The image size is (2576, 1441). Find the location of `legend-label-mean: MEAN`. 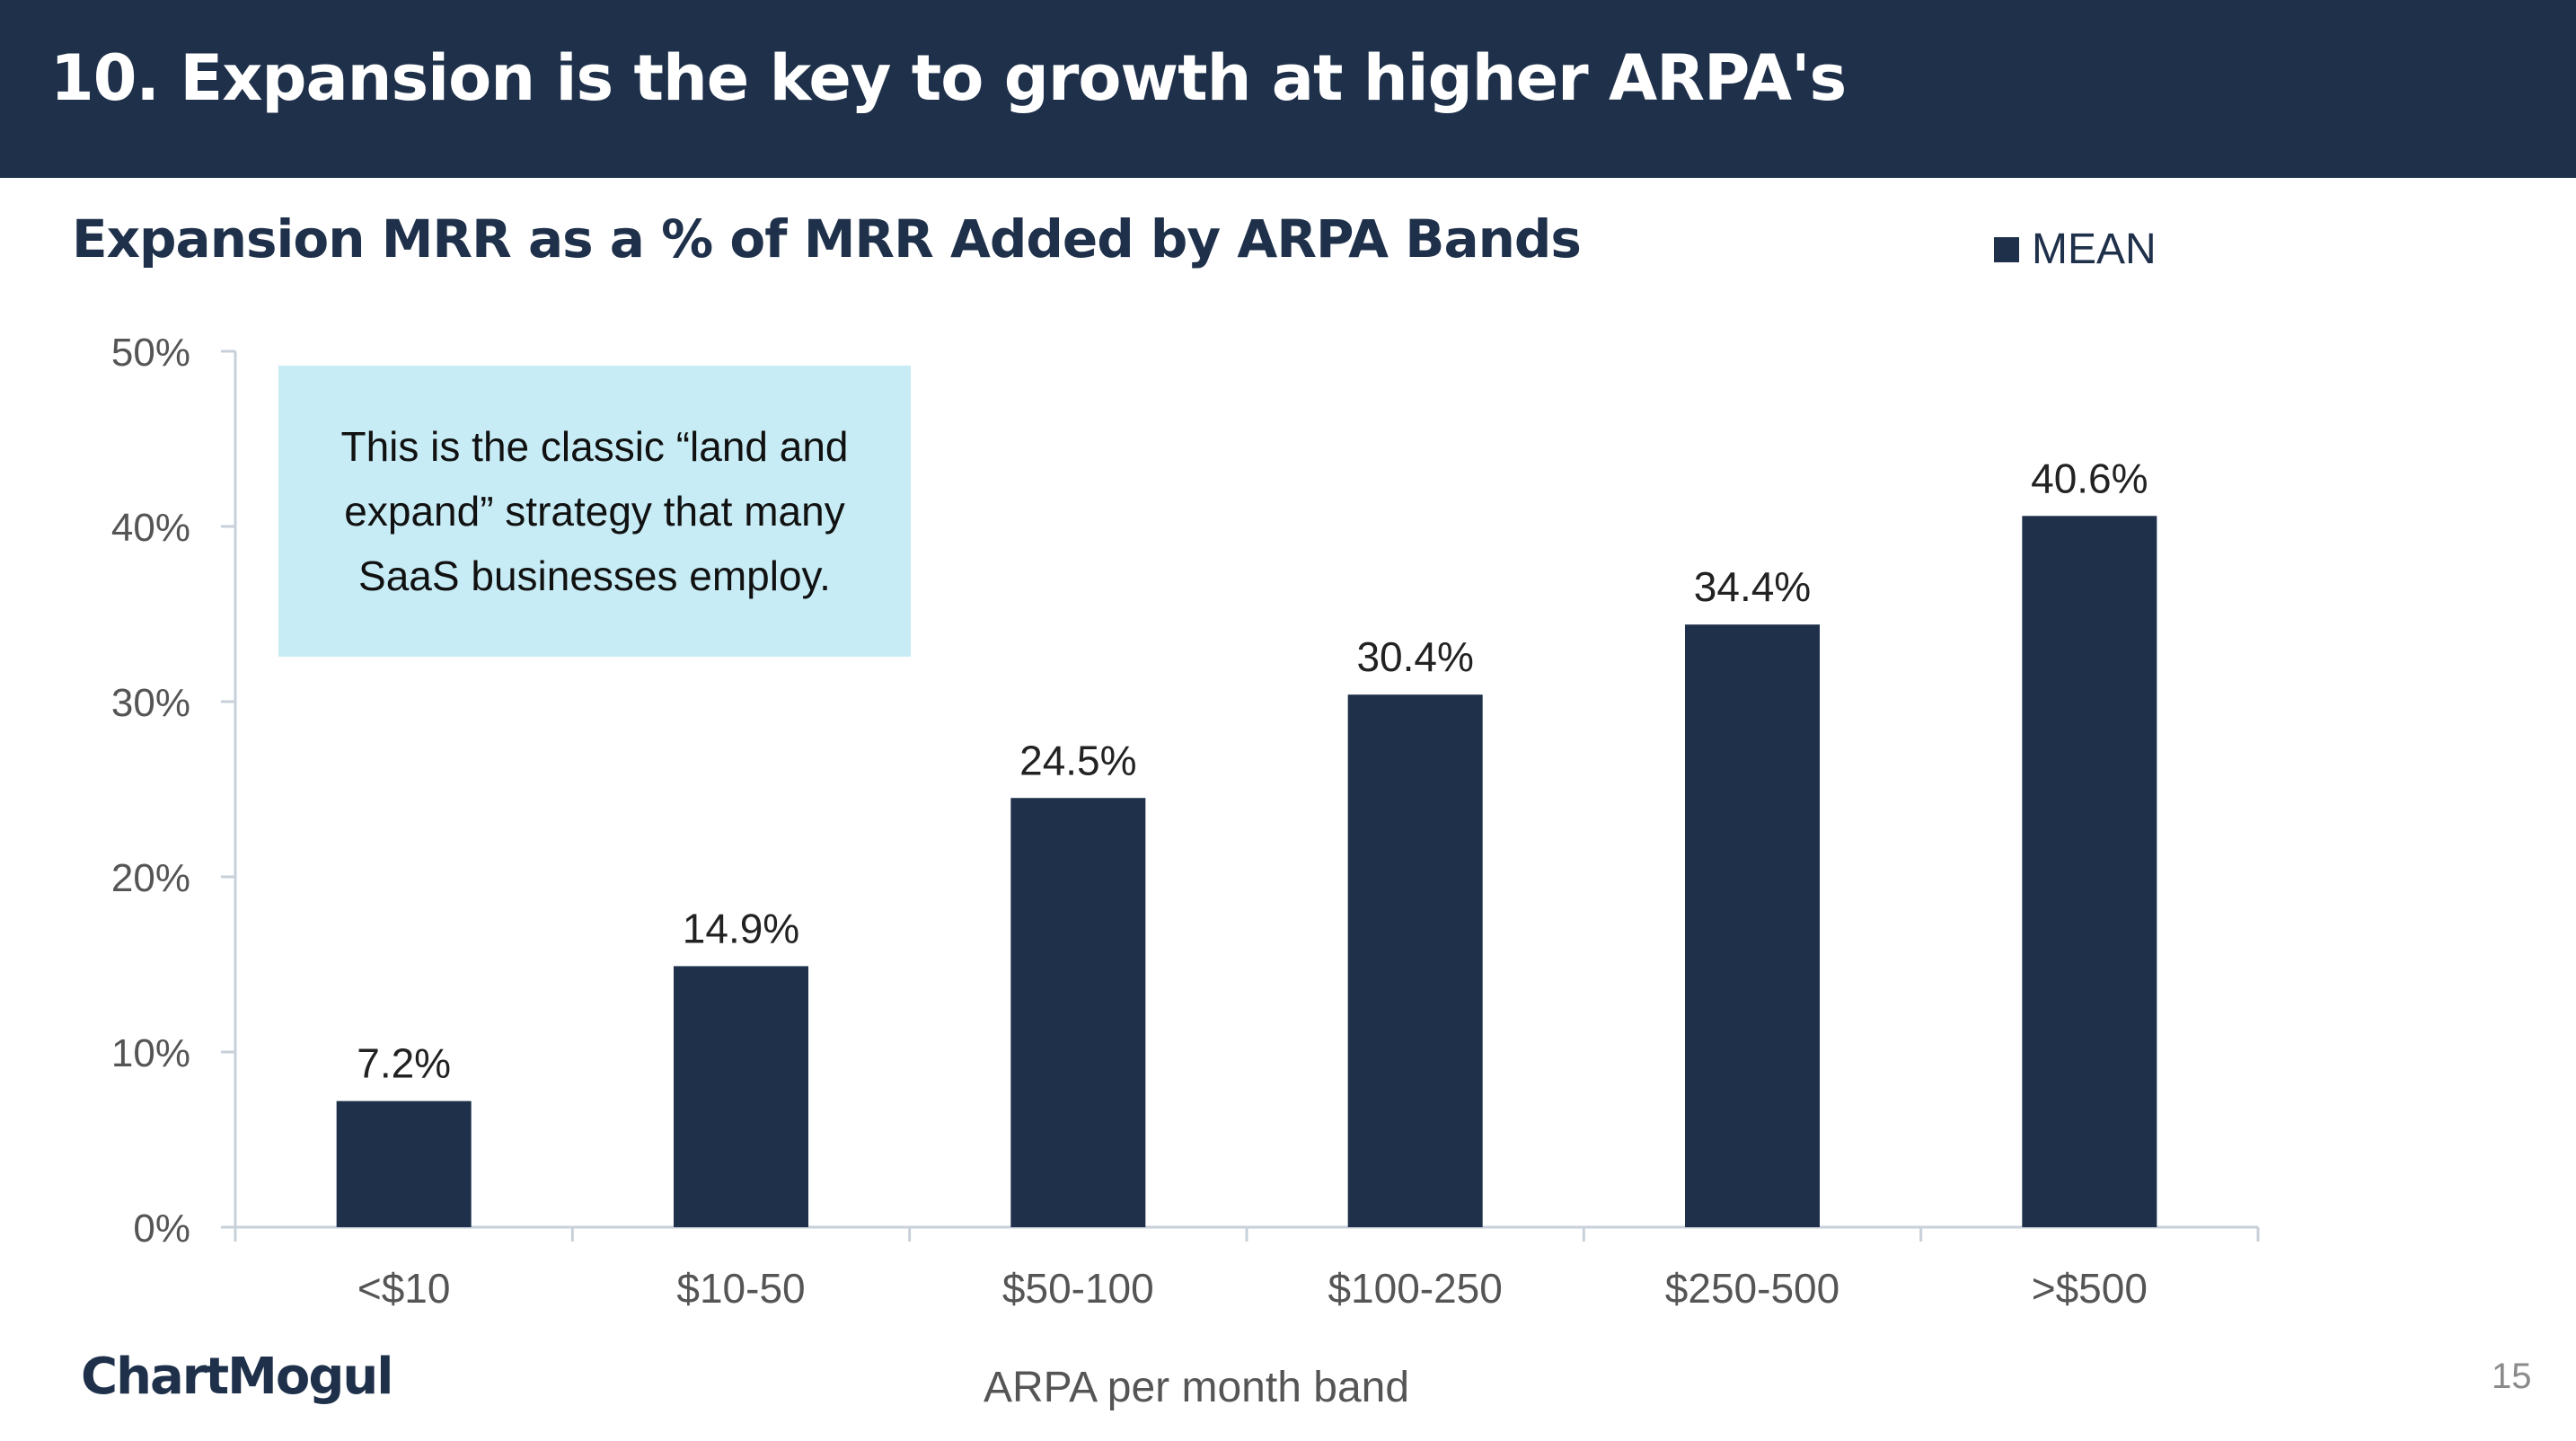

legend-label-mean: MEAN is located at coordinates (2094, 249).